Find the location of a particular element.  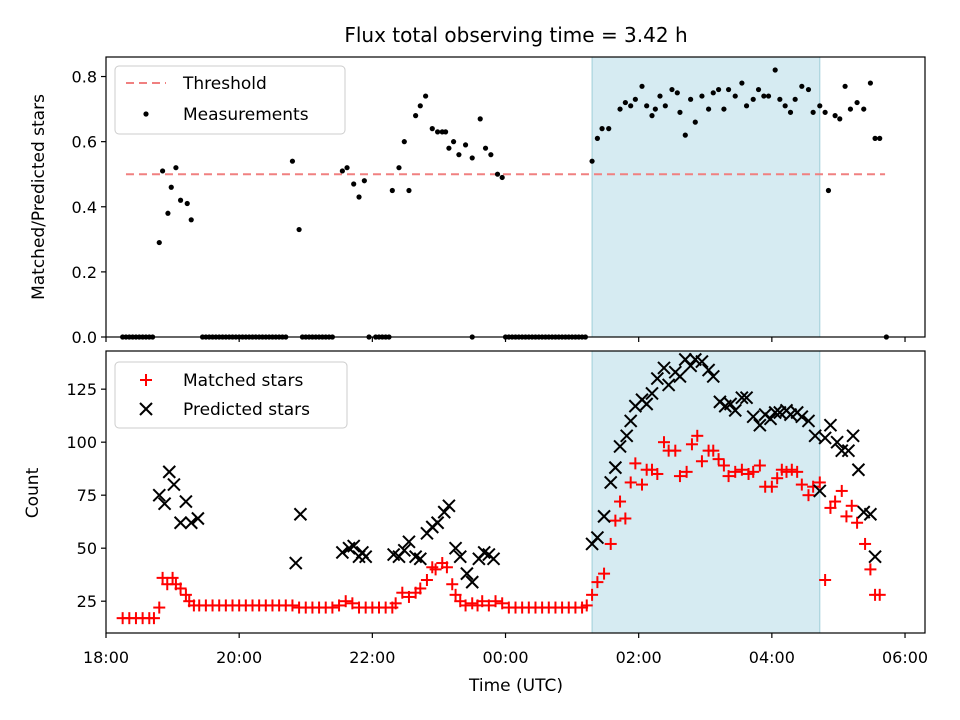

predicted-legend-label: Predicted stars is located at coordinates (246, 410).